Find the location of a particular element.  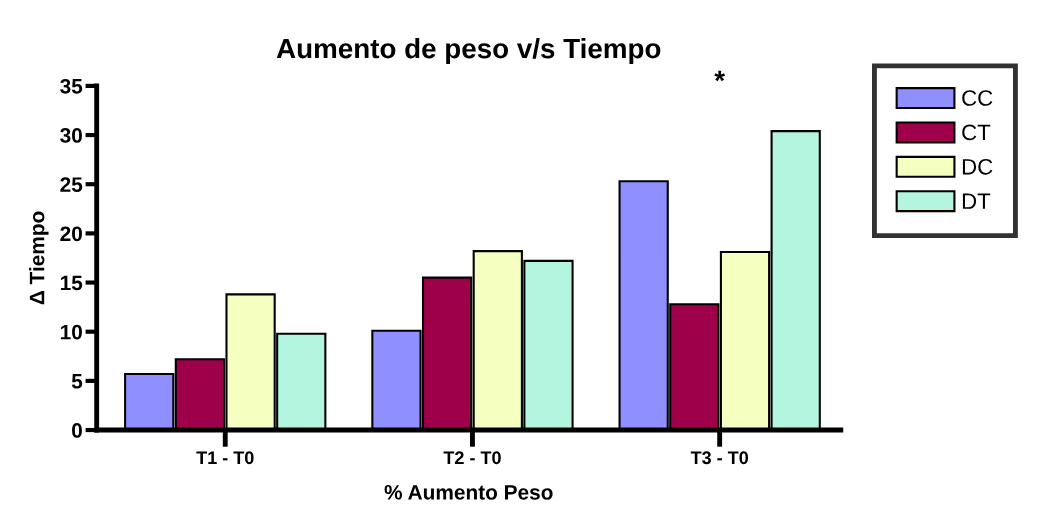

y-tick-label: 35 is located at coordinates (71, 86).